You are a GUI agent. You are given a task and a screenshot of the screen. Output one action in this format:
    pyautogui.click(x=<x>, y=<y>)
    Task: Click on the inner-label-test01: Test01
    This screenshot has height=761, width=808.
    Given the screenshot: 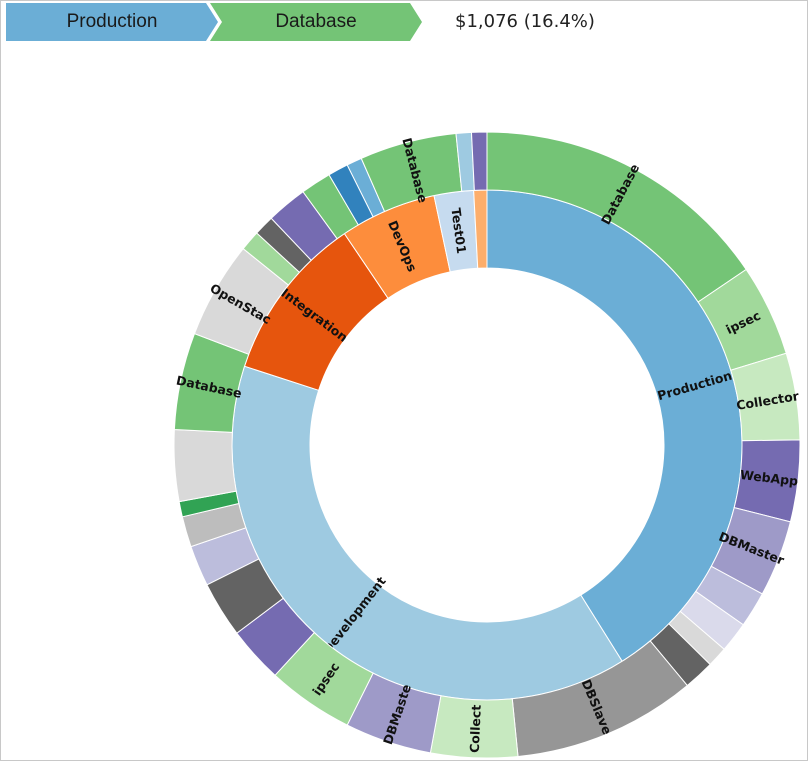 What is the action you would take?
    pyautogui.click(x=458, y=231)
    